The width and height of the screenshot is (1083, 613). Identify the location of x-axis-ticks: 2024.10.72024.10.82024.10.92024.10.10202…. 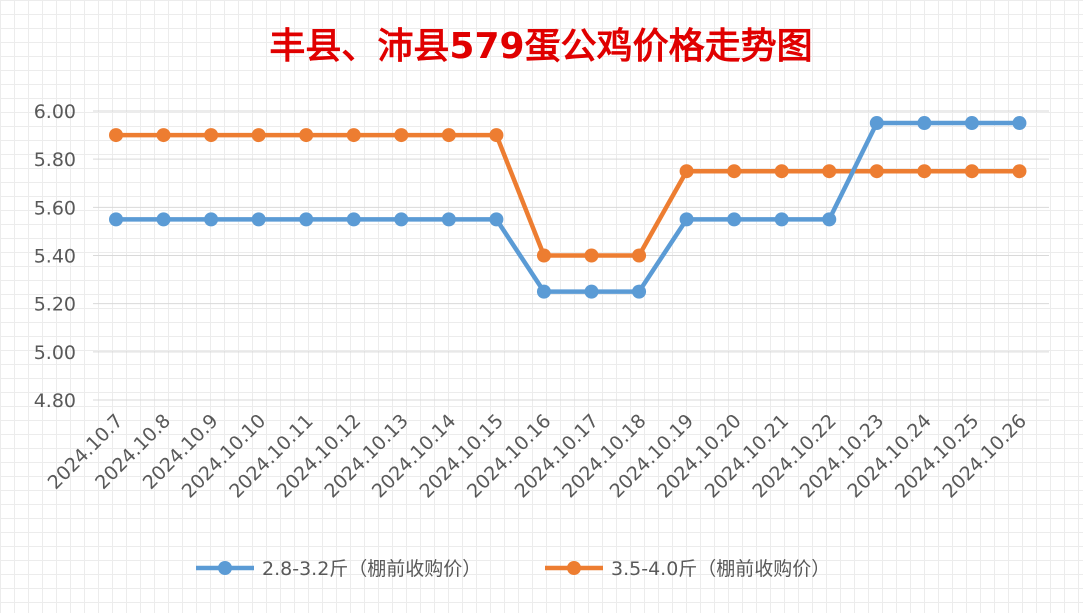
(537, 456).